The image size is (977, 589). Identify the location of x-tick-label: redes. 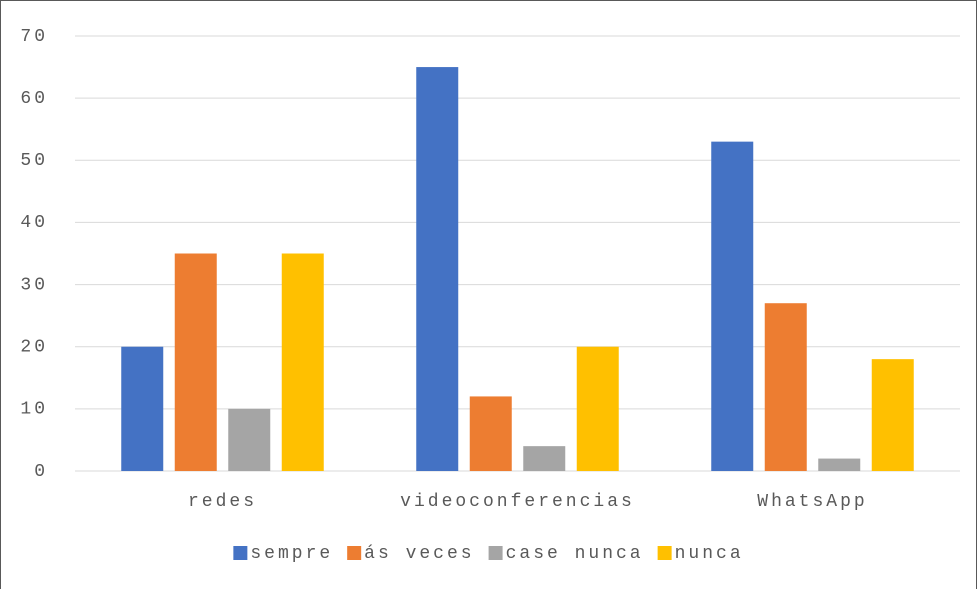
(222, 502).